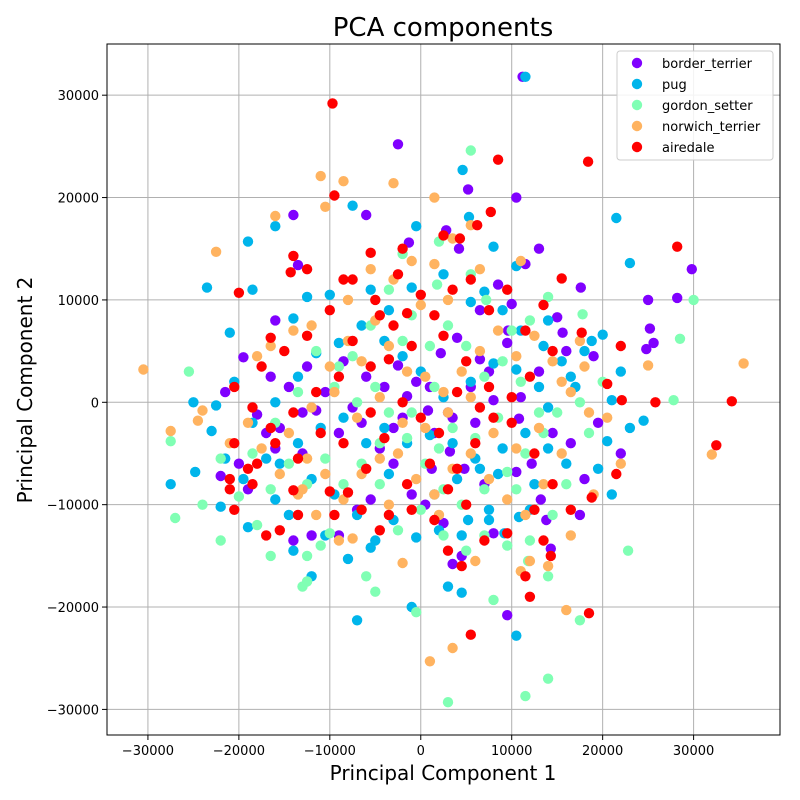 The width and height of the screenshot is (800, 800). What do you see at coordinates (73, 710) in the screenshot?
I see `y-tick-label: −30000` at bounding box center [73, 710].